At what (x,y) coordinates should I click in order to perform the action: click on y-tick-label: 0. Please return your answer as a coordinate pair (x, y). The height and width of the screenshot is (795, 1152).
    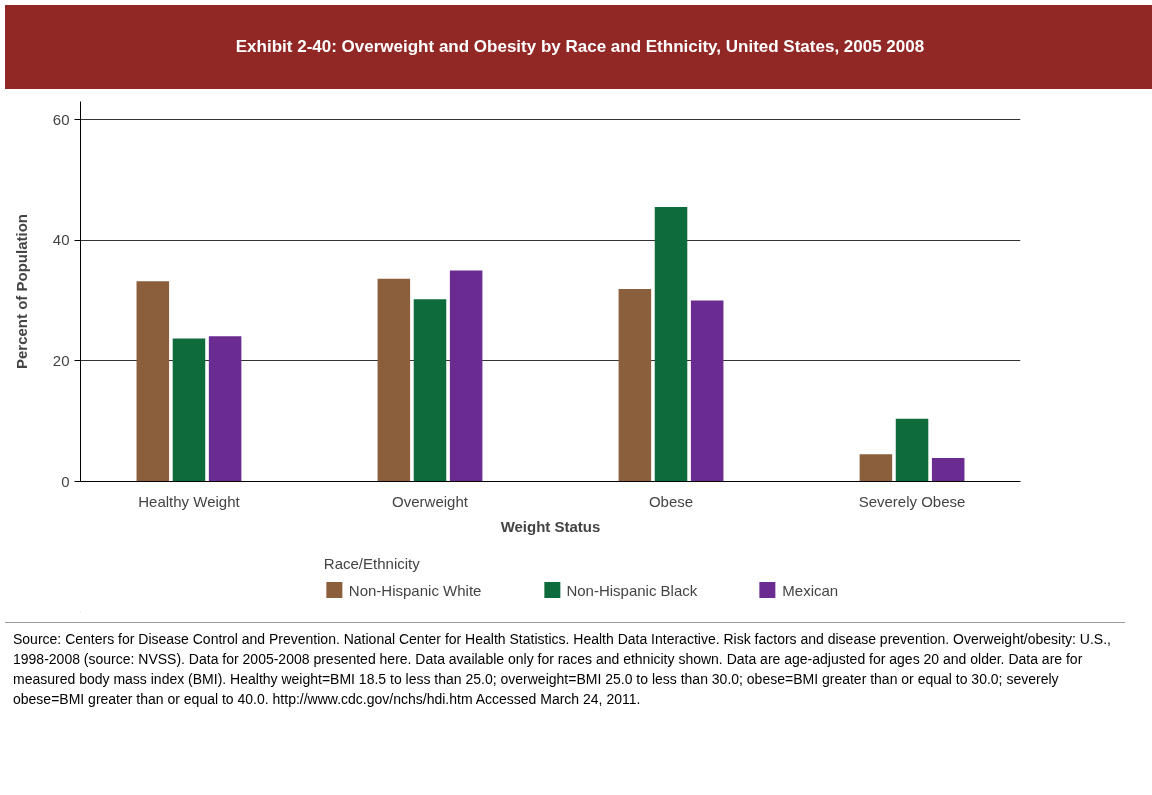
    Looking at the image, I should click on (65, 481).